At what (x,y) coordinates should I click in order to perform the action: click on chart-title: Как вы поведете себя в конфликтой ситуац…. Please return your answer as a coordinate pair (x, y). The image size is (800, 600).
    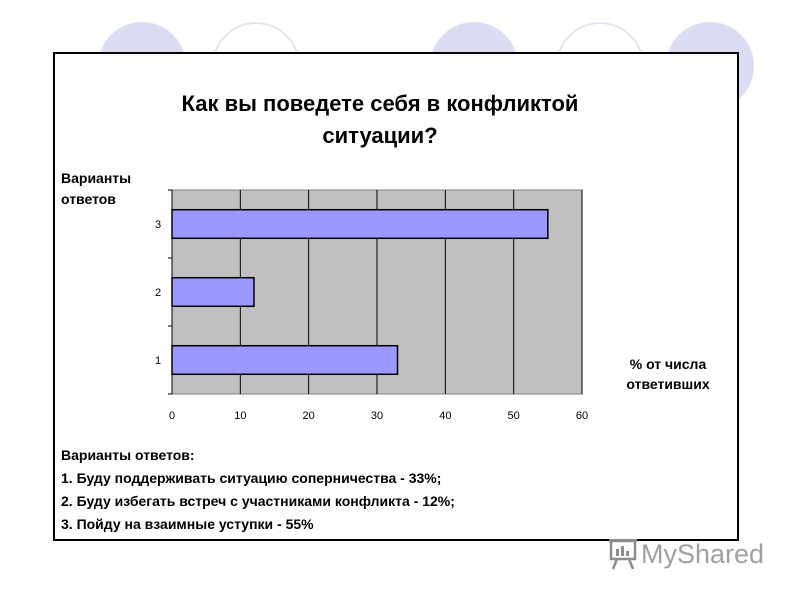
    Looking at the image, I should click on (380, 119).